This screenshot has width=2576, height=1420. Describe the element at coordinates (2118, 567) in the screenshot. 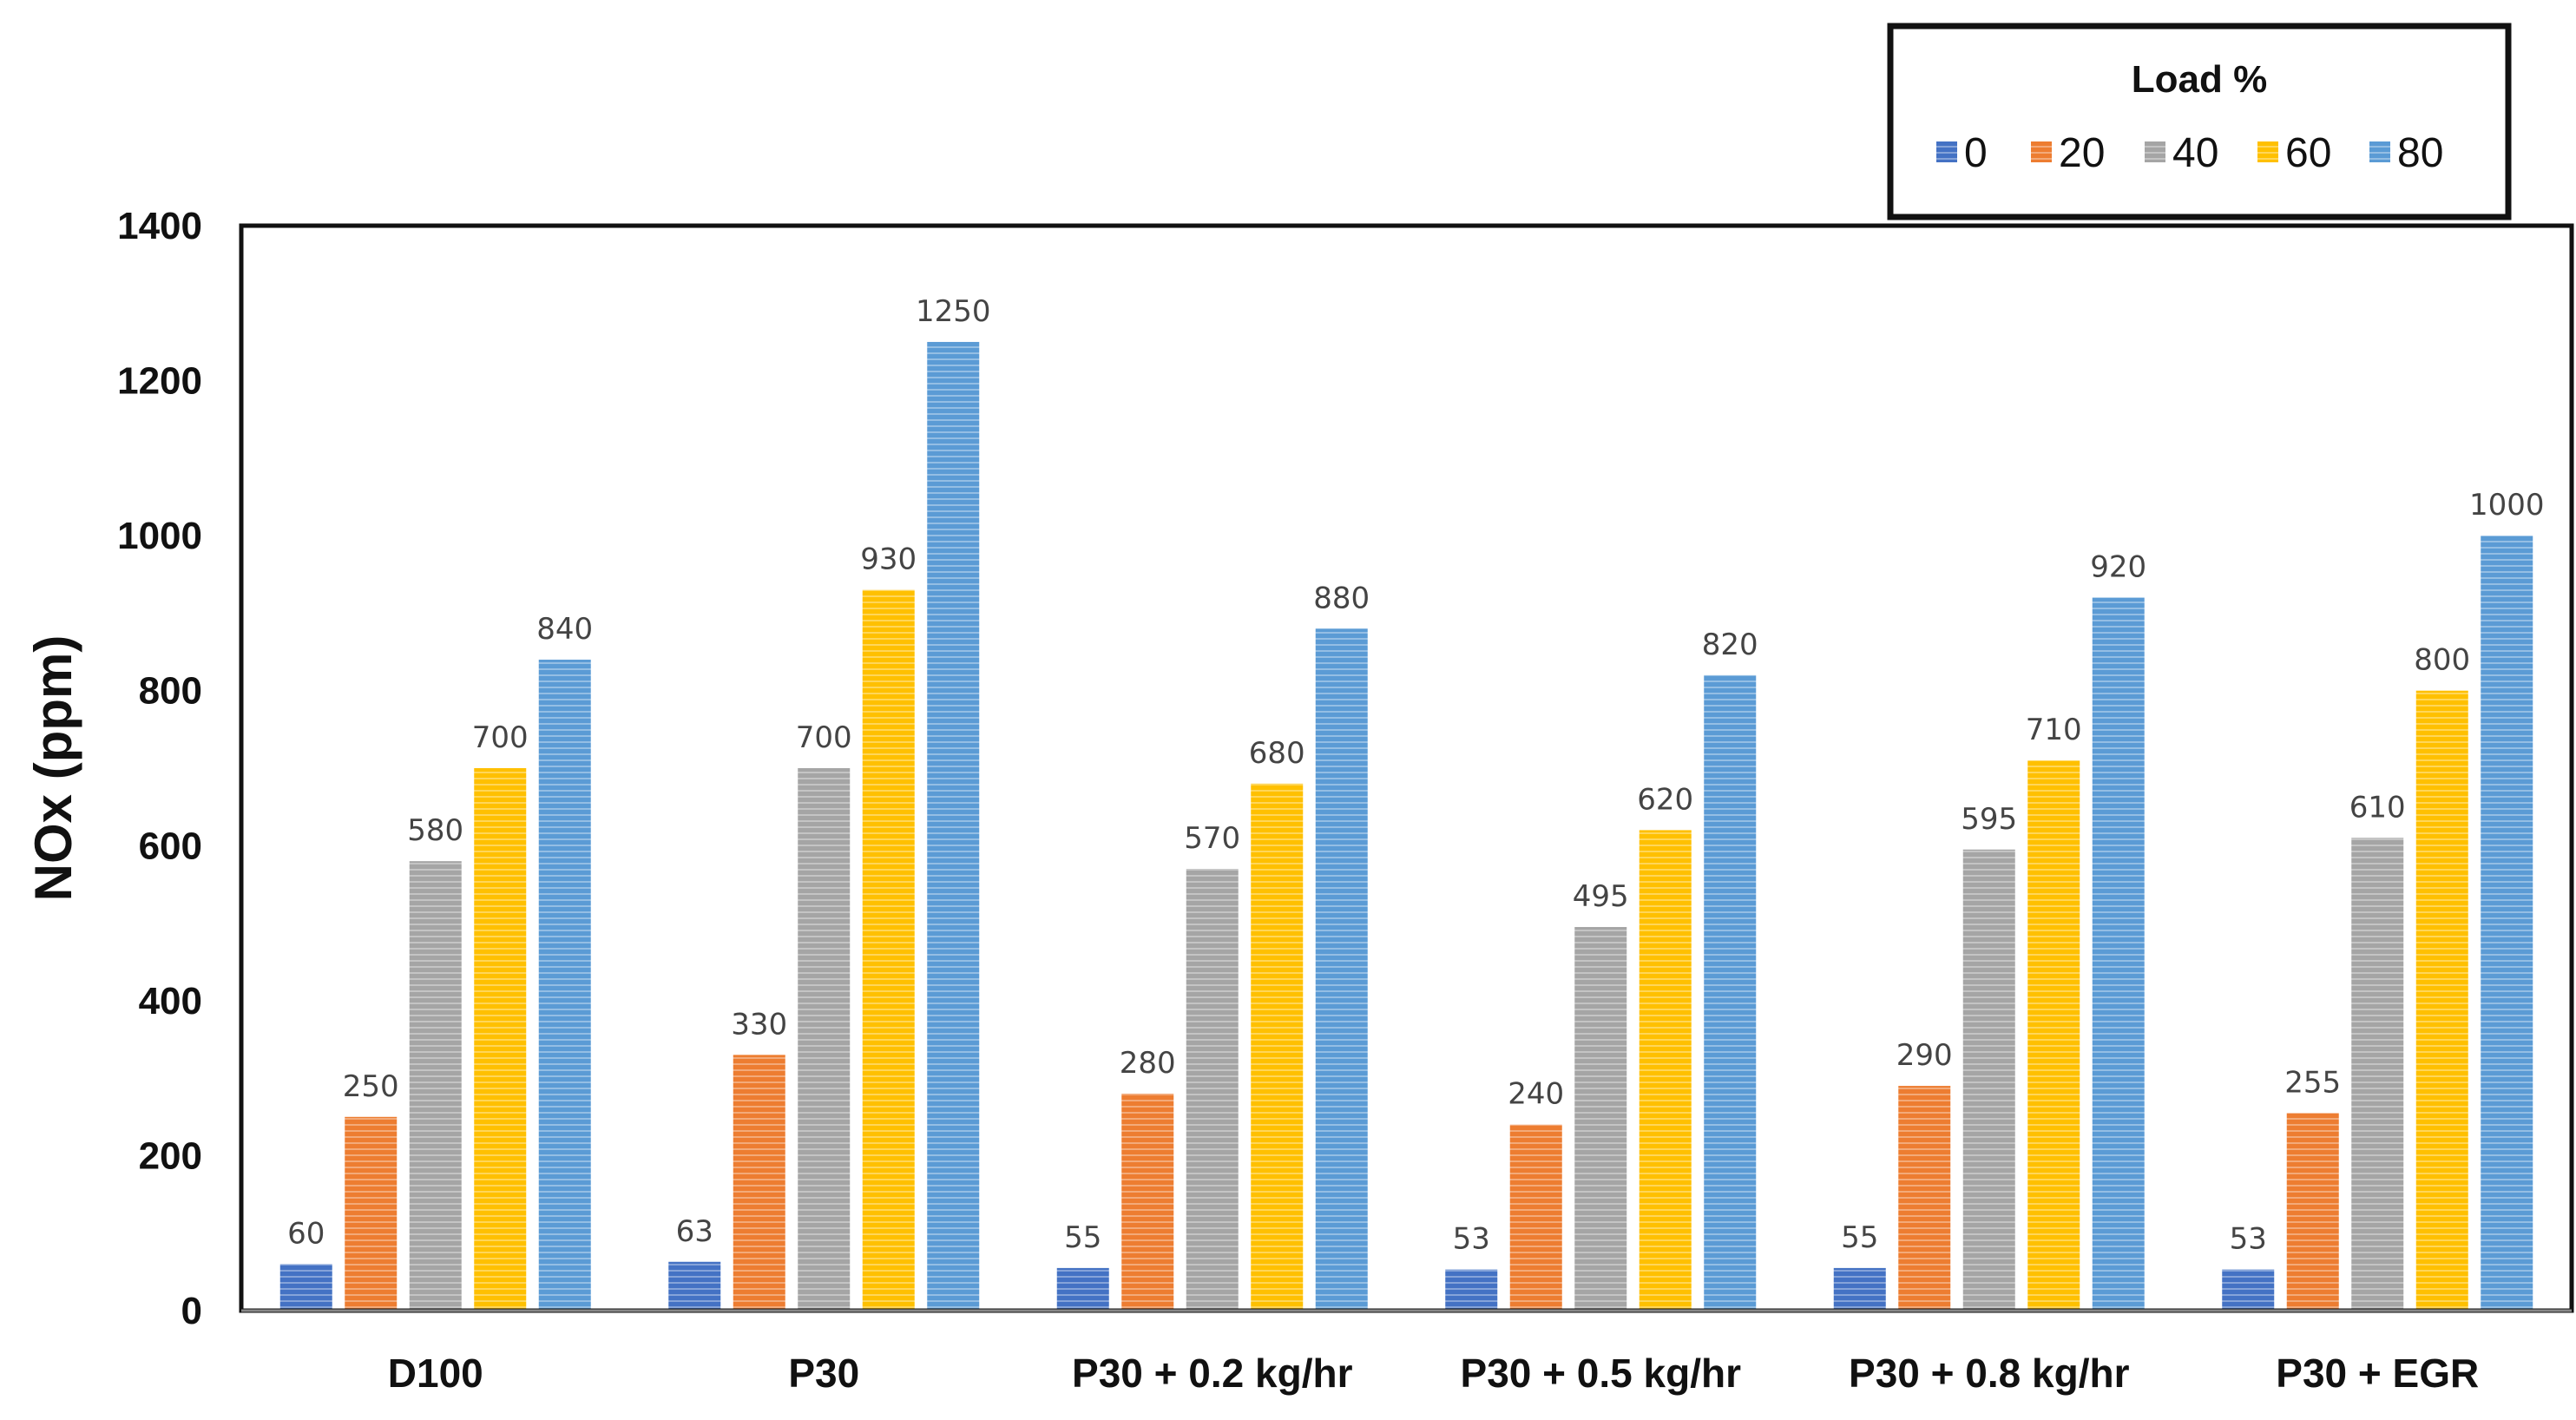

I see `data-label: 920` at that location.